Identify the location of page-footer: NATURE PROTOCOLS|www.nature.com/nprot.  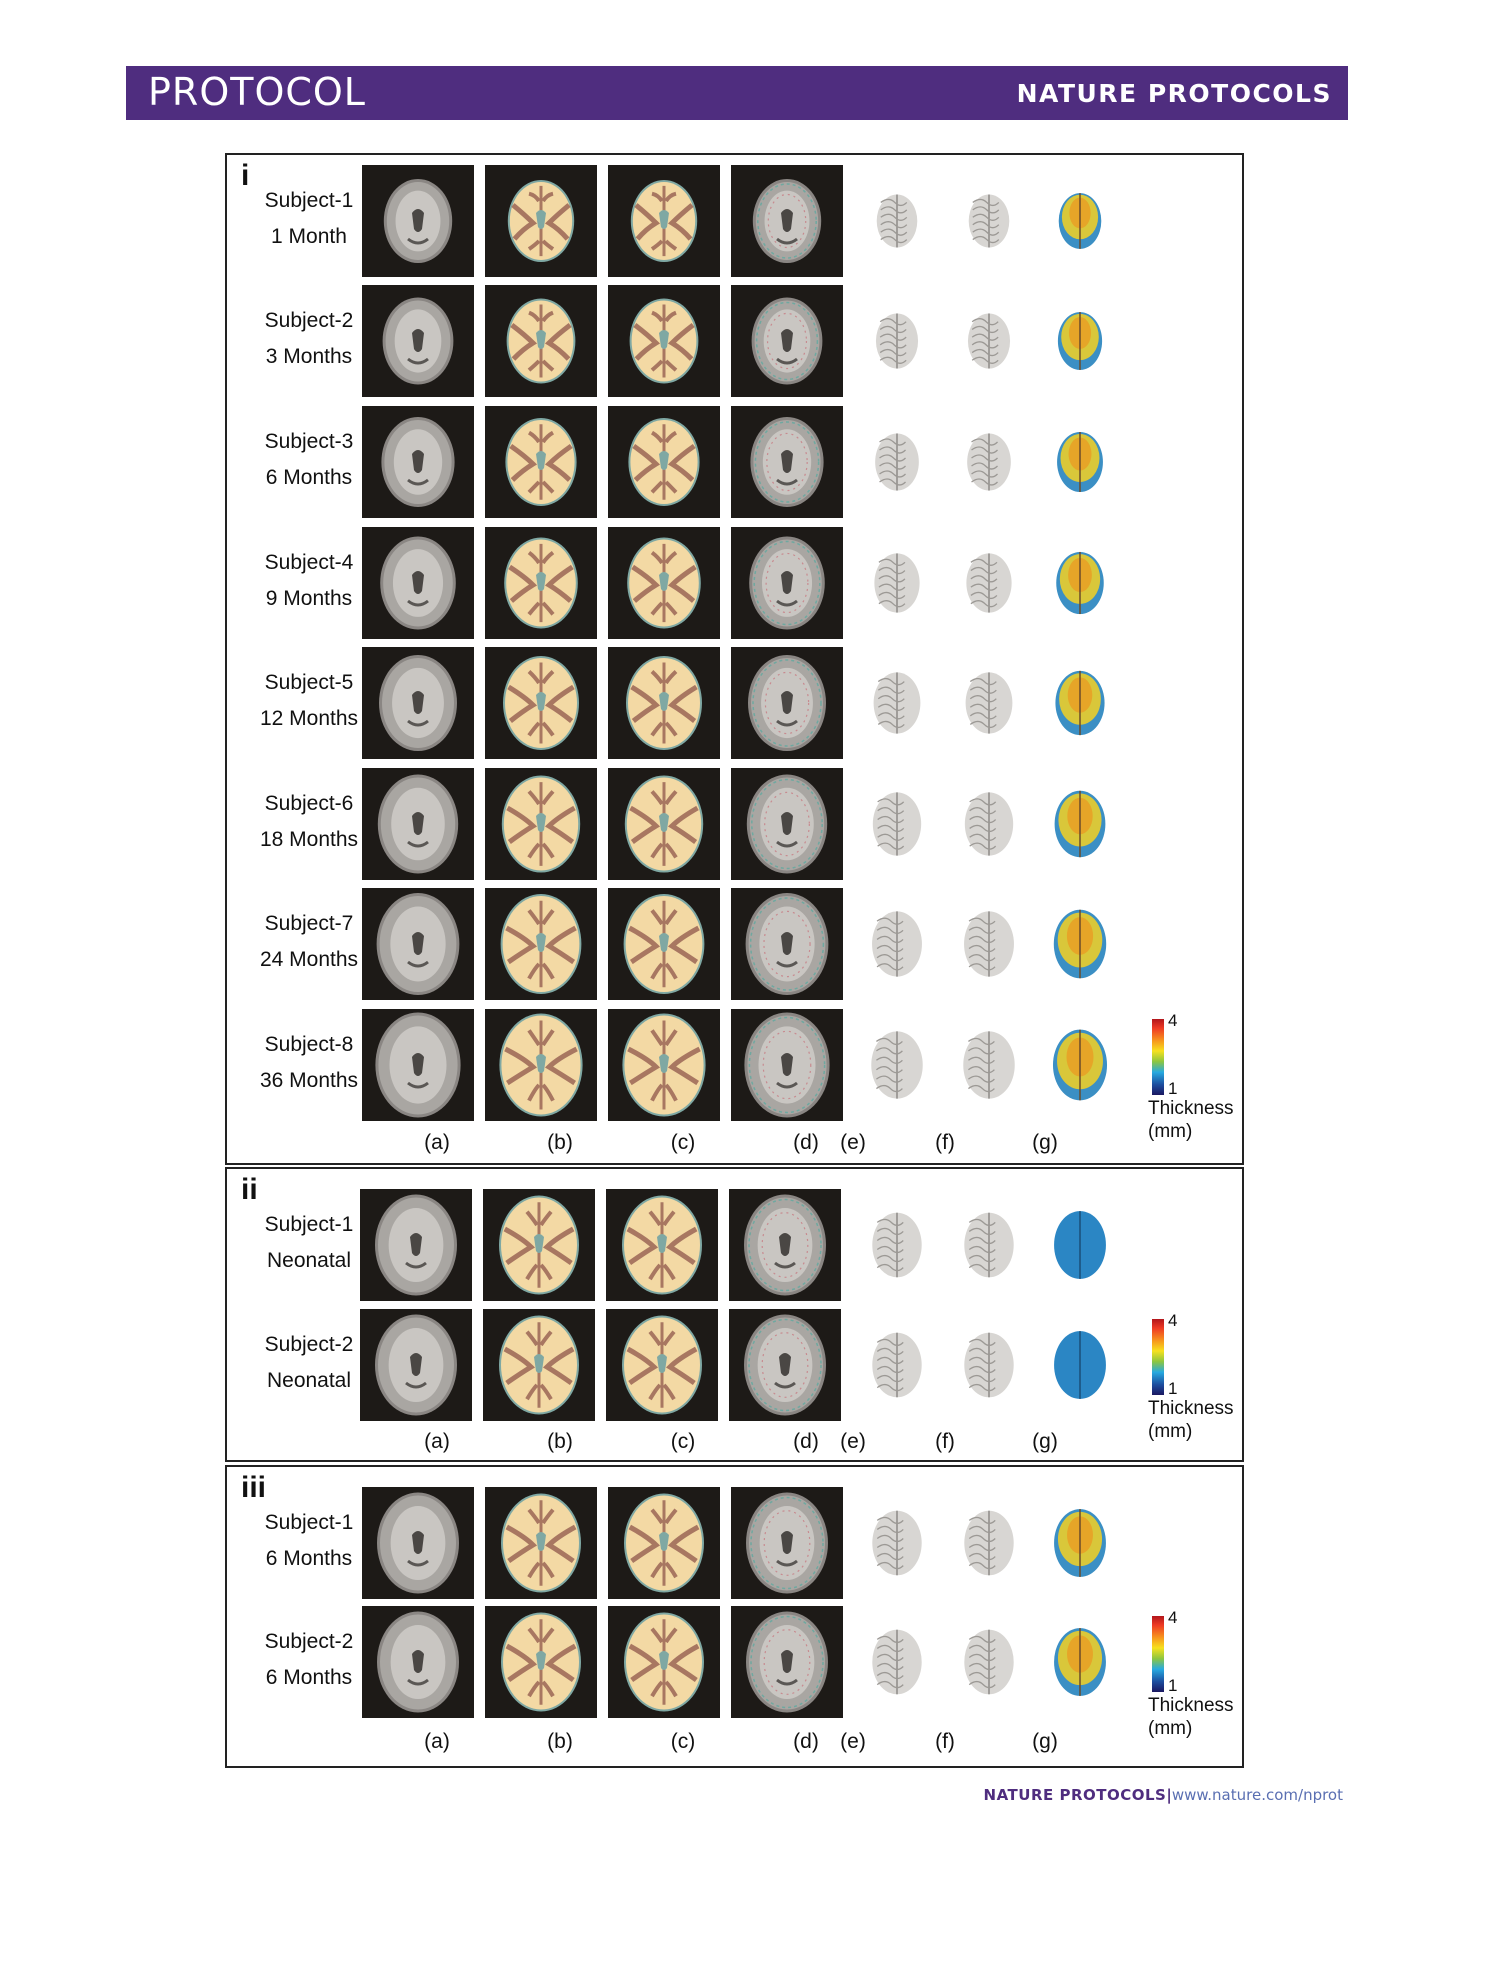
(671, 1795).